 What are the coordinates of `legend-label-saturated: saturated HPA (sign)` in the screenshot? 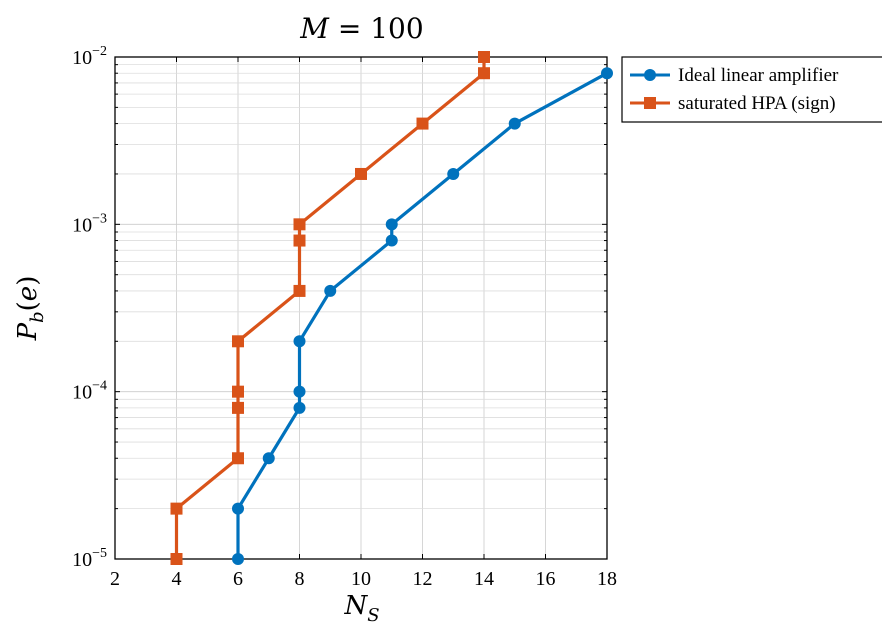 It's located at (757, 103).